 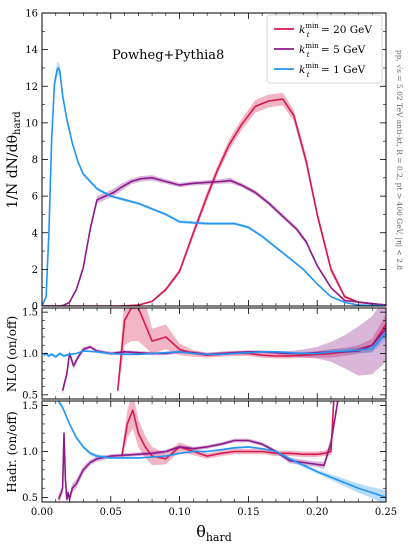 I want to click on legend-box, so click(x=324, y=49).